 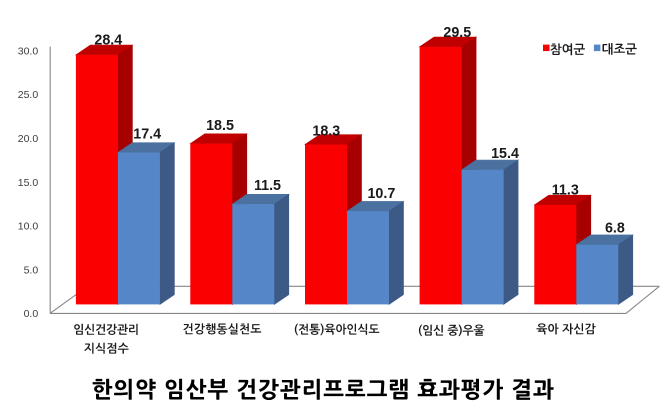 I want to click on svg-text: 25.0, so click(x=28, y=95).